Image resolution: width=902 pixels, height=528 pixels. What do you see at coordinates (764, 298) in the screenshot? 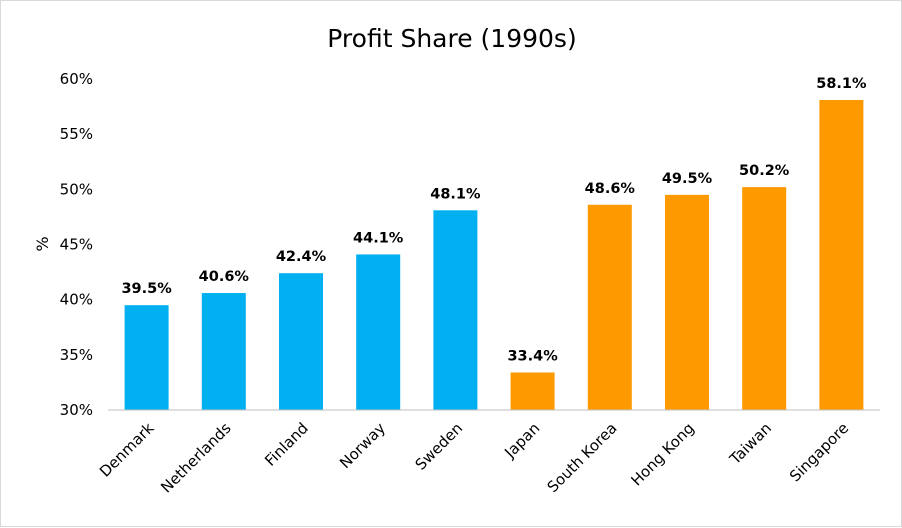
I see `bar-taiwan` at bounding box center [764, 298].